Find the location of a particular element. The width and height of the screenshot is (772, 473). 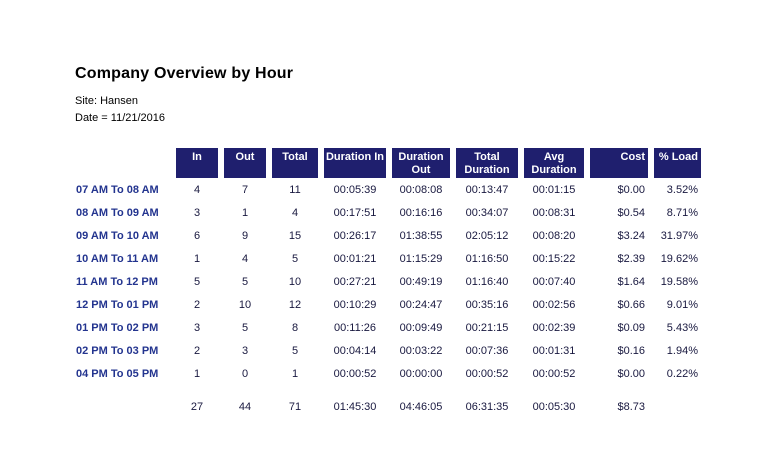

cell-avg-duration: 00:07:40 is located at coordinates (554, 281).